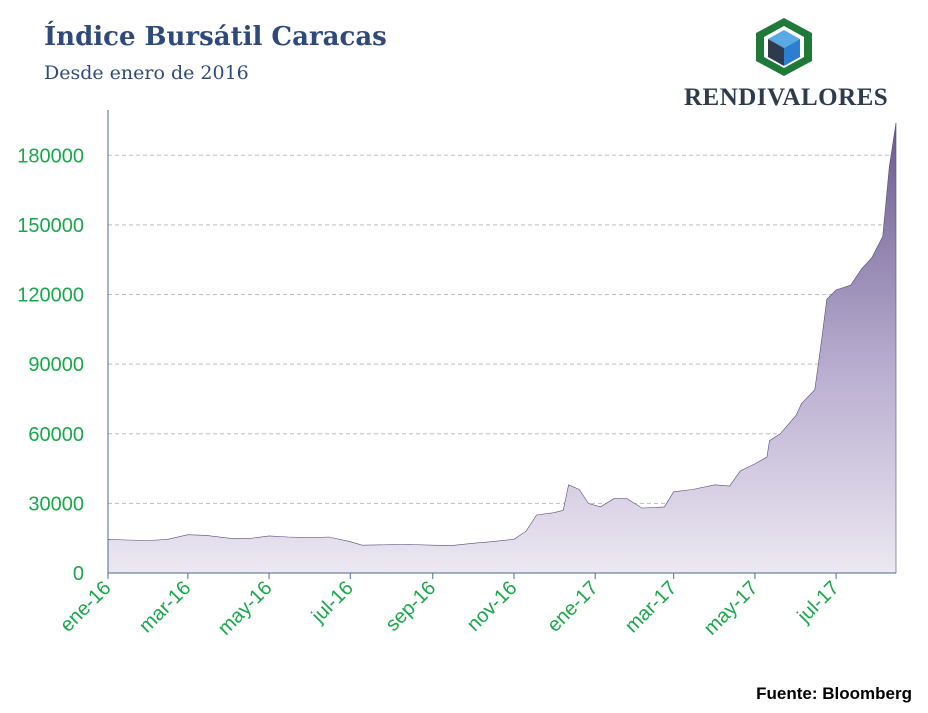 This screenshot has height=713, width=928. Describe the element at coordinates (56, 504) in the screenshot. I see `y-tick-label: 30000` at that location.